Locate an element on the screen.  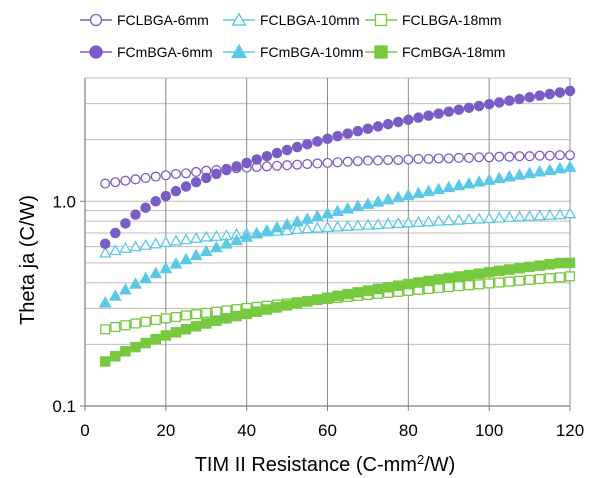
series-FCLBGA-6mm is located at coordinates (338, 169).